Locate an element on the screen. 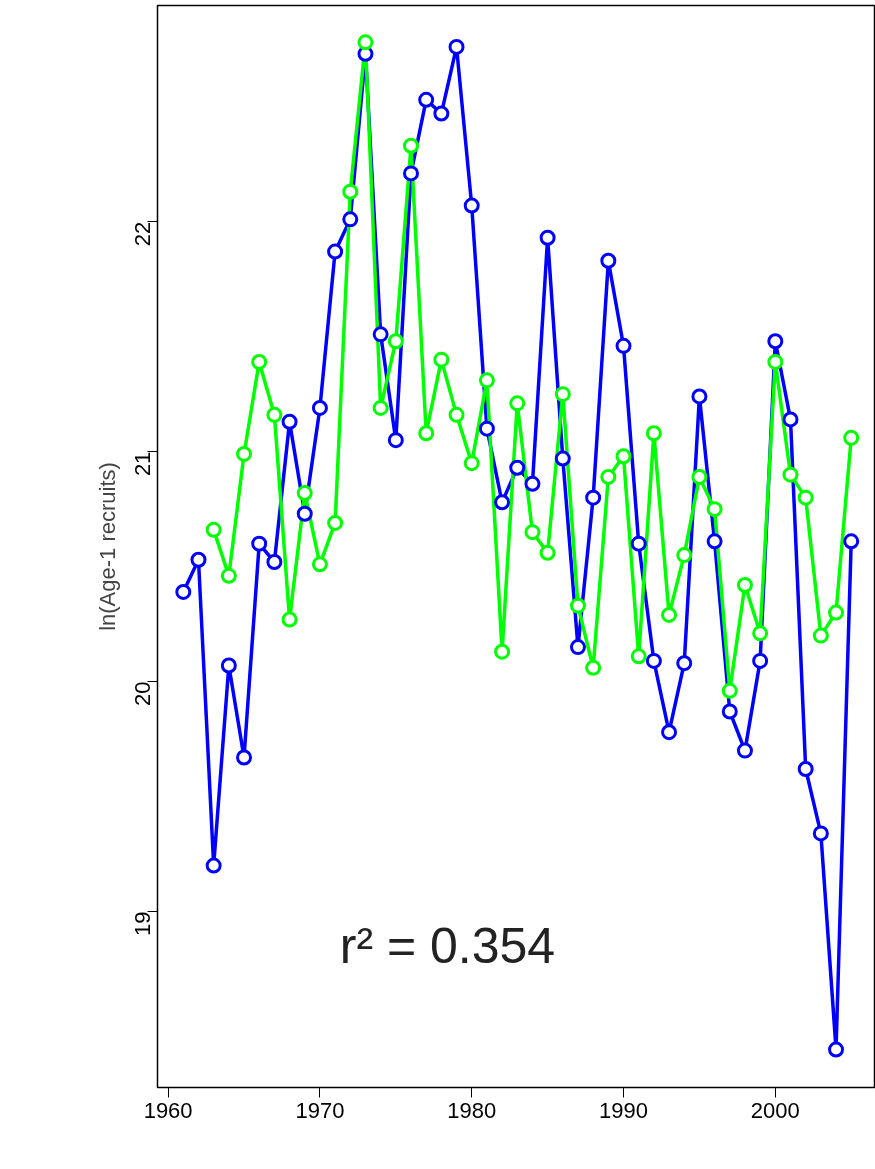 Image resolution: width=875 pixels, height=1169 pixels. x-tick-label: 2000 is located at coordinates (775, 1110).